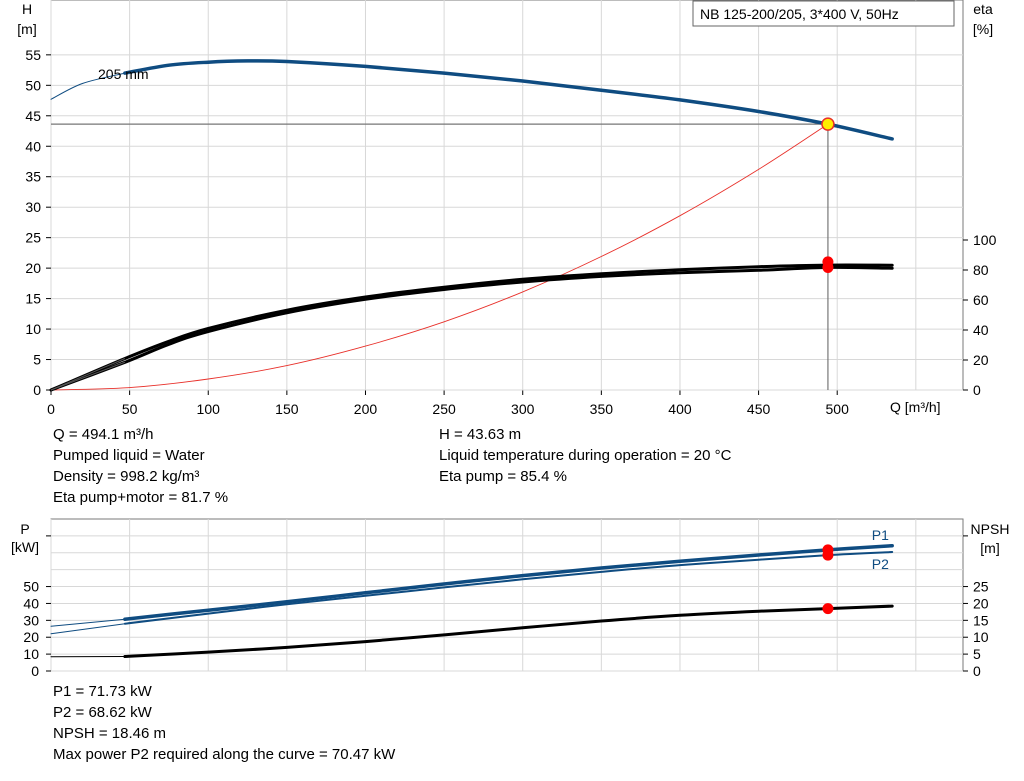  What do you see at coordinates (88, 629) in the screenshot?
I see `series-p2-extension` at bounding box center [88, 629].